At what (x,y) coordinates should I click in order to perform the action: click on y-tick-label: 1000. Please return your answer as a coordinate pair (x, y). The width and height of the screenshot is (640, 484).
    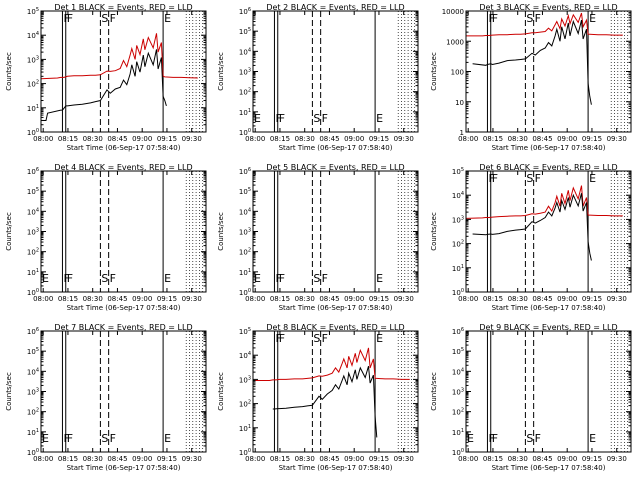
    Looking at the image, I should click on (455, 42).